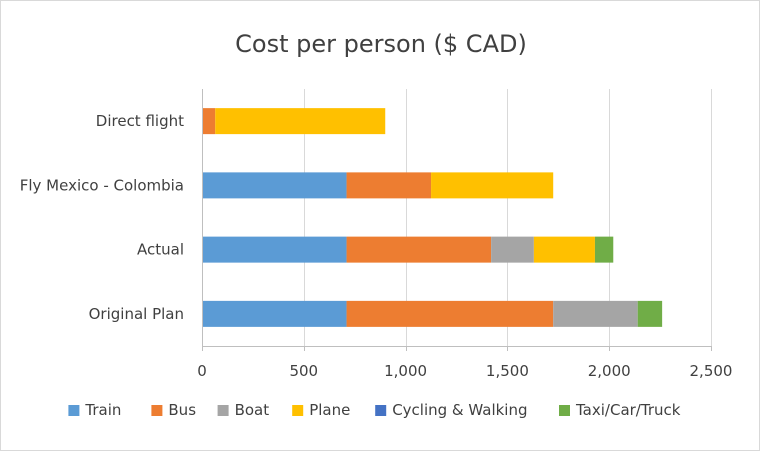  Describe the element at coordinates (711, 371) in the screenshot. I see `x-tick-label: 2,500` at that location.